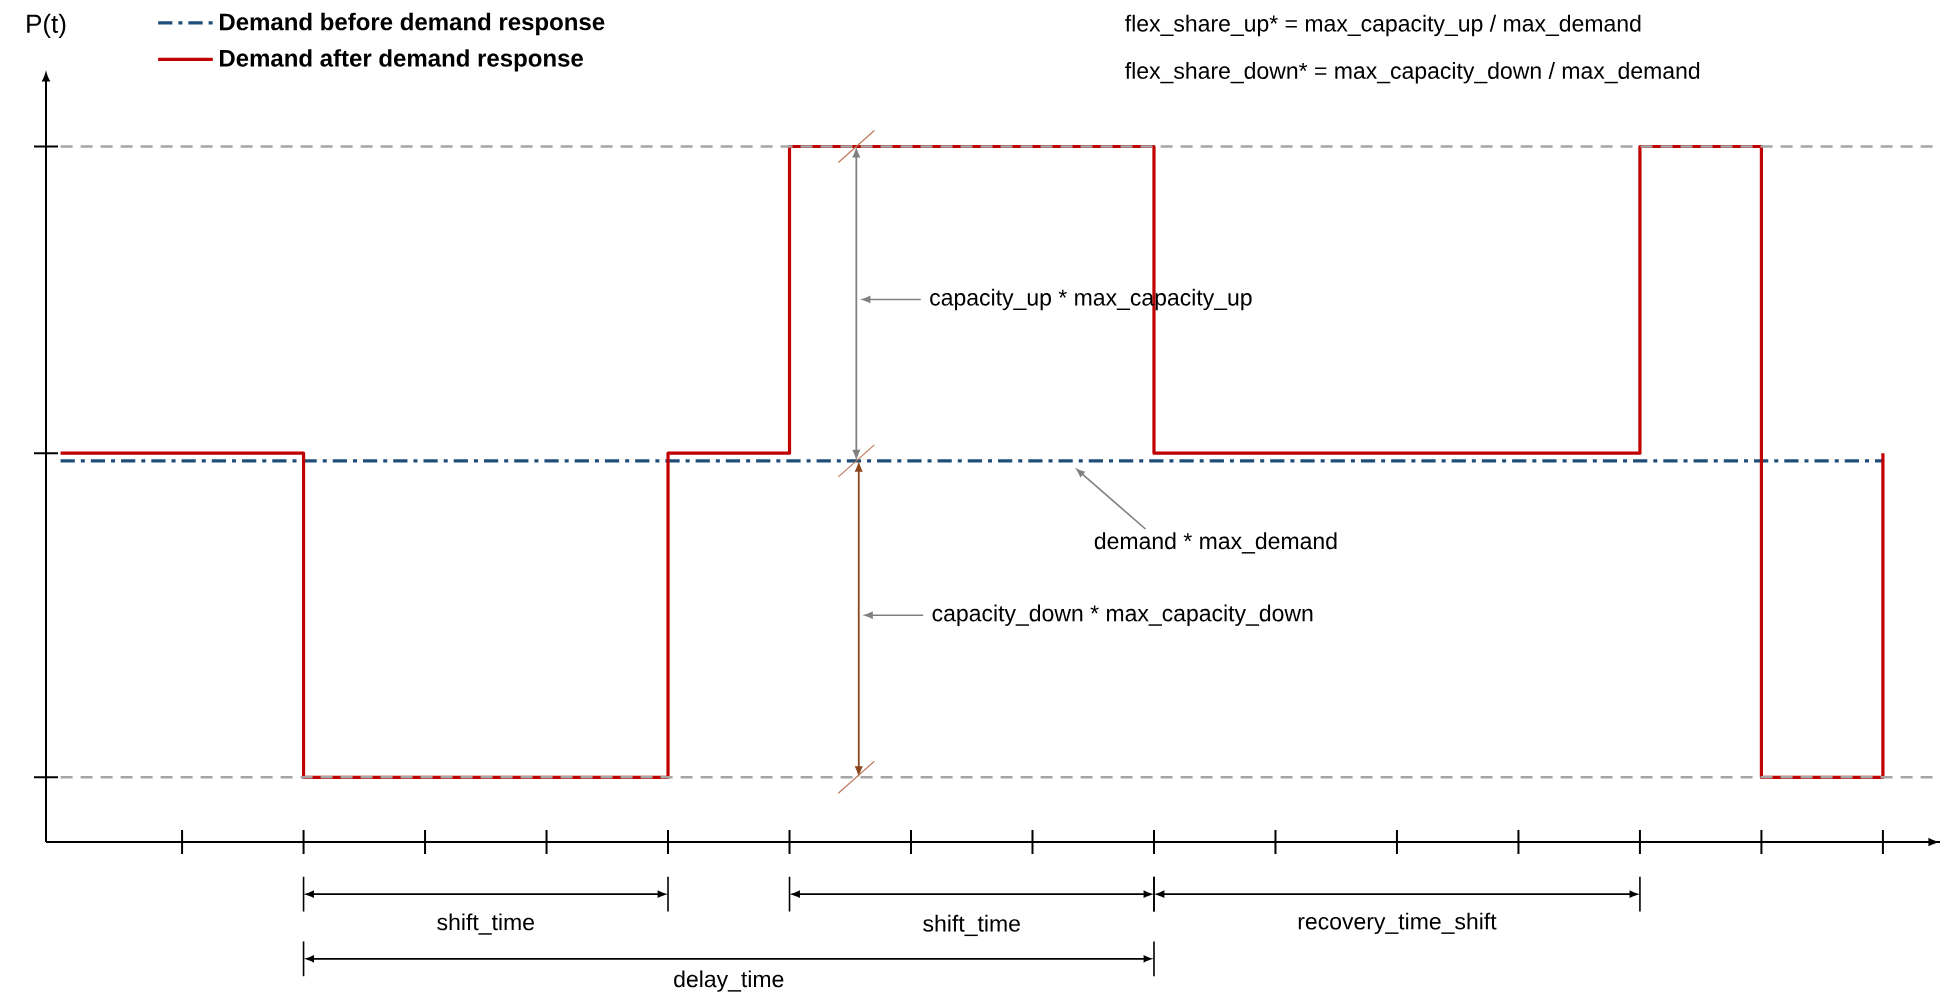  Describe the element at coordinates (1122, 615) in the screenshot. I see `annotation: capacity_down * max_capacity_down` at that location.